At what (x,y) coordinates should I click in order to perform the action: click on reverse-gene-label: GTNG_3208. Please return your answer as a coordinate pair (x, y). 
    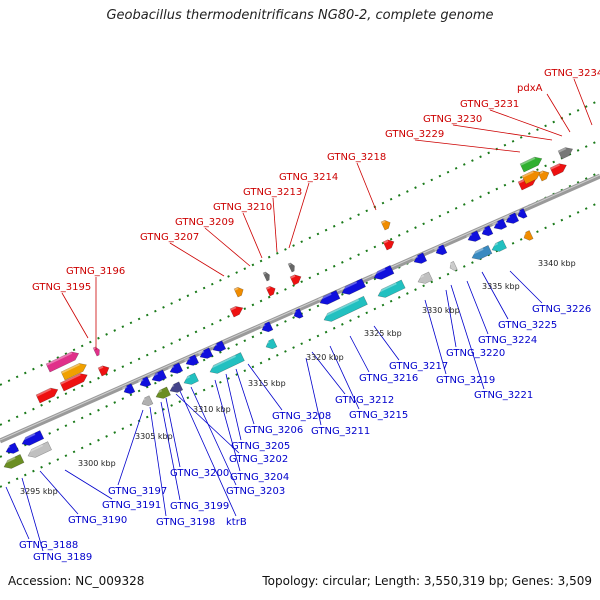
    Looking at the image, I should click on (301, 416).